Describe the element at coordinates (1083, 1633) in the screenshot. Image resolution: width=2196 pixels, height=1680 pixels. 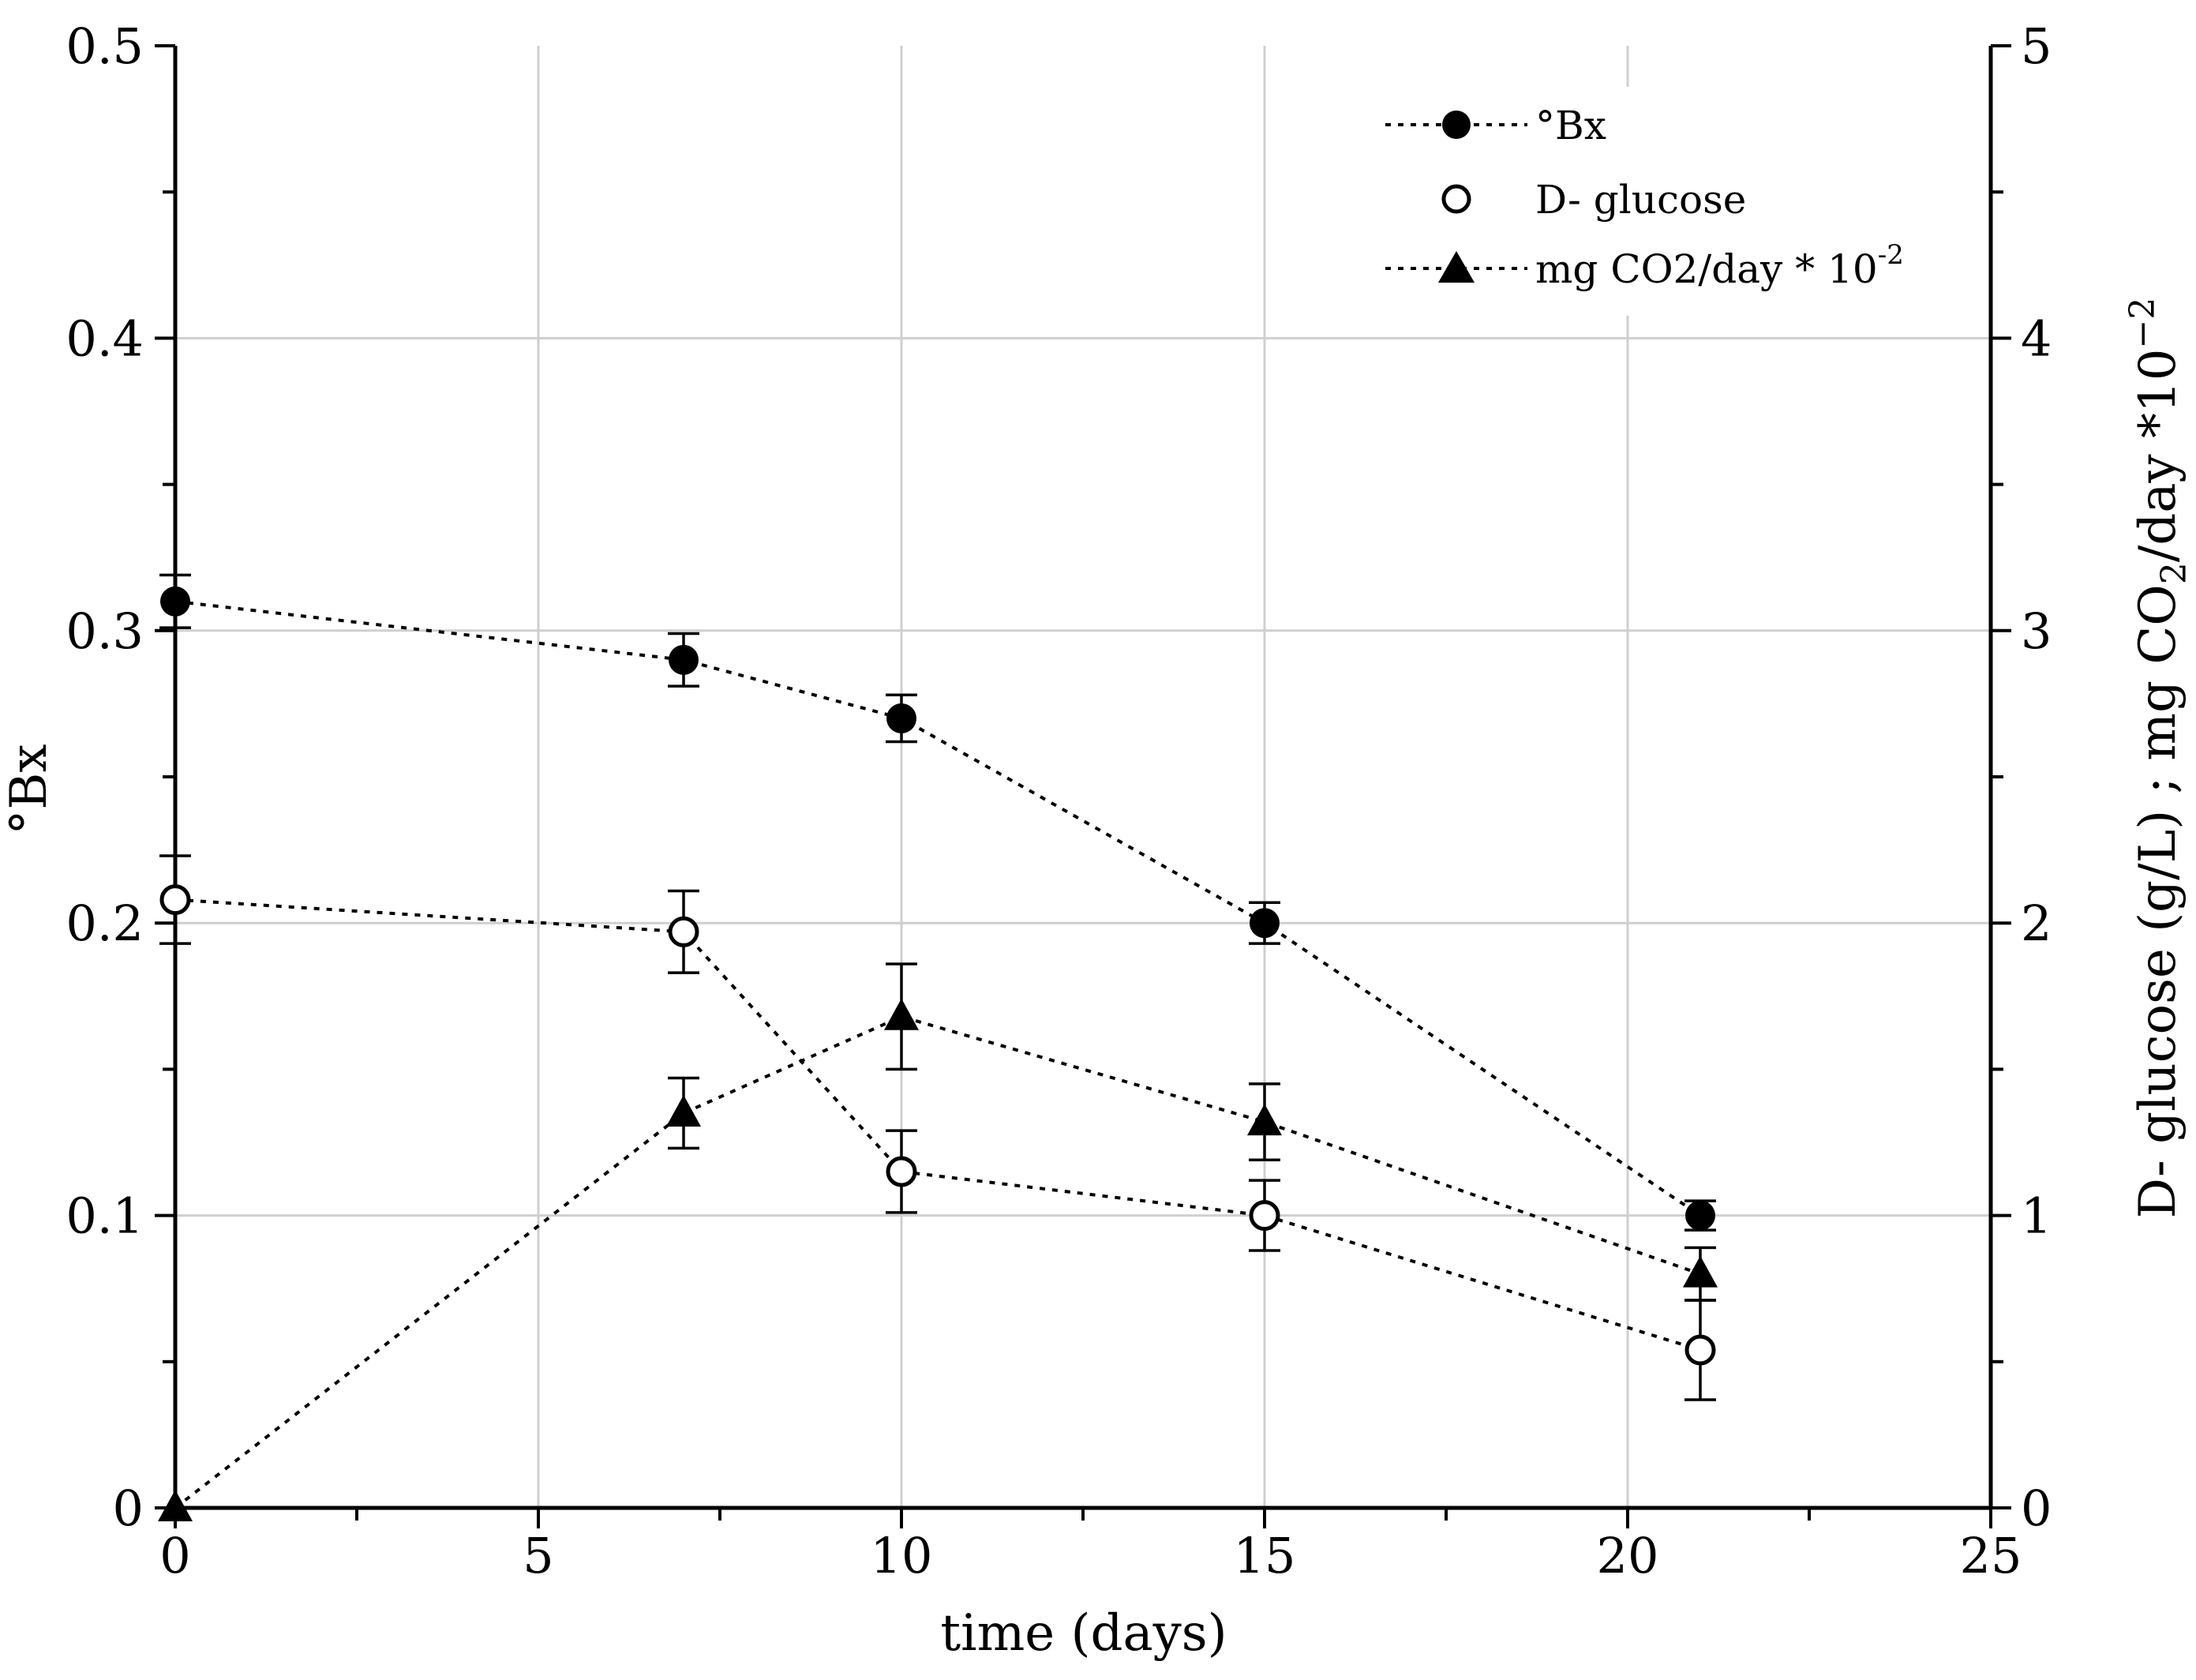
I see `x-axis-title: time (days)` at that location.